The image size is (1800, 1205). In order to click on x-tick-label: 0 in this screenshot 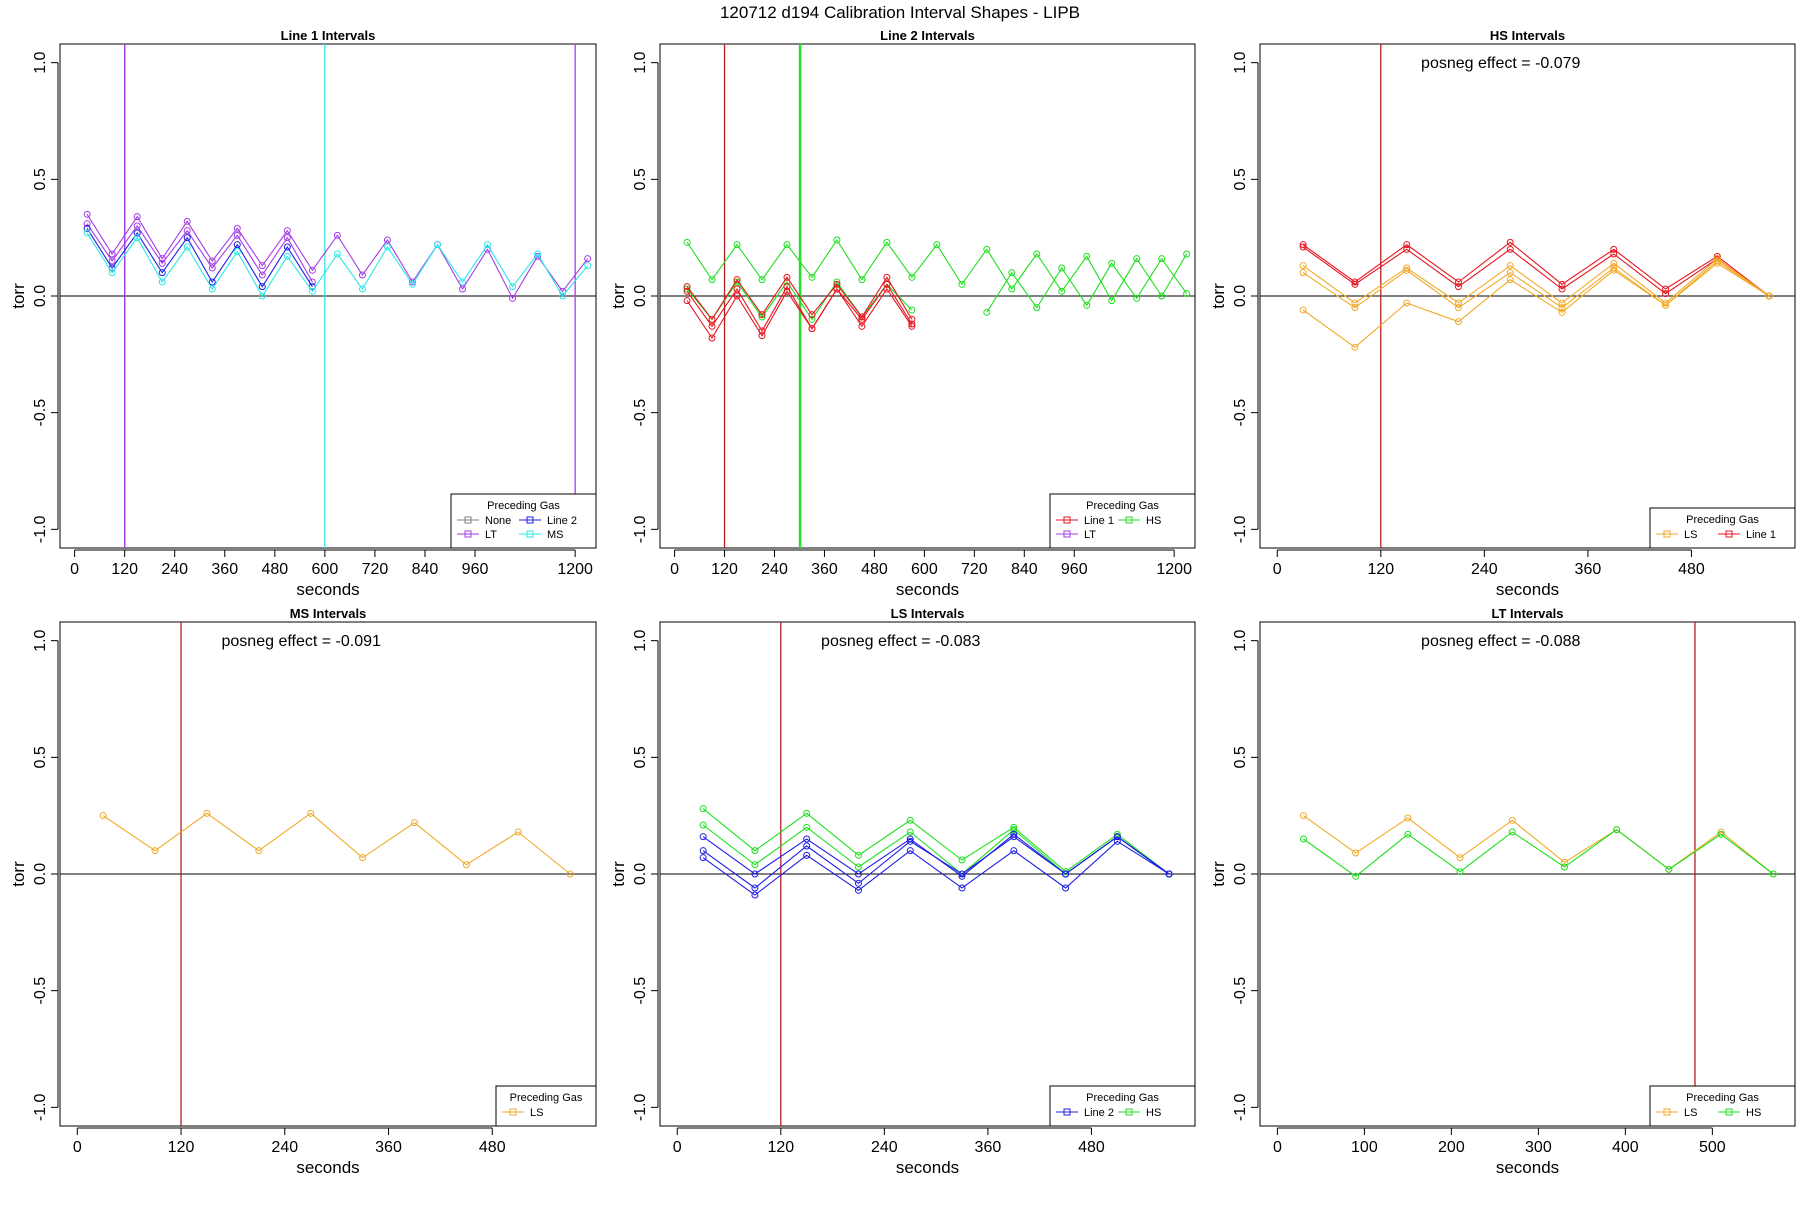, I will do `click(677, 1147)`.